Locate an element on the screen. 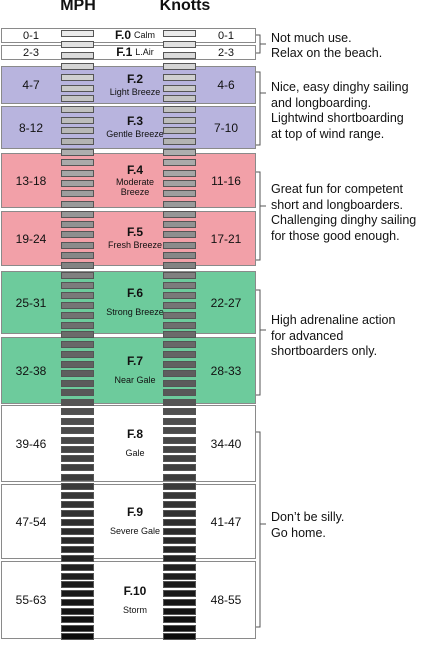  force-label: F.9 Severe Gale is located at coordinates (135, 521).